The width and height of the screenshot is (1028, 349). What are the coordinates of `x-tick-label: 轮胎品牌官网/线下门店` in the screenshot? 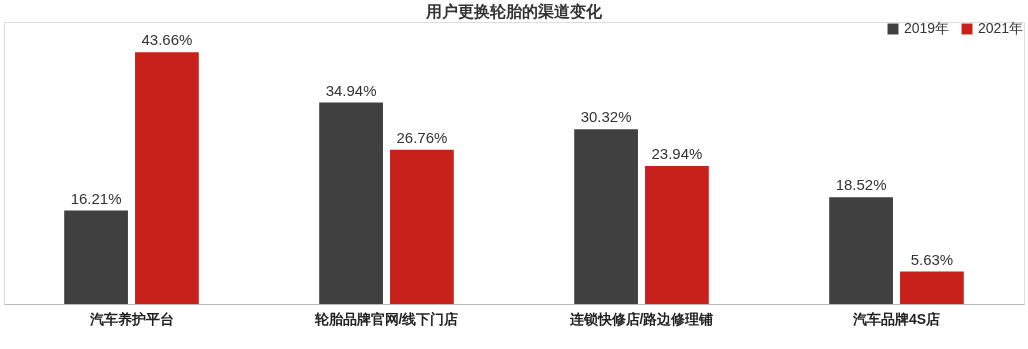 It's located at (386, 318).